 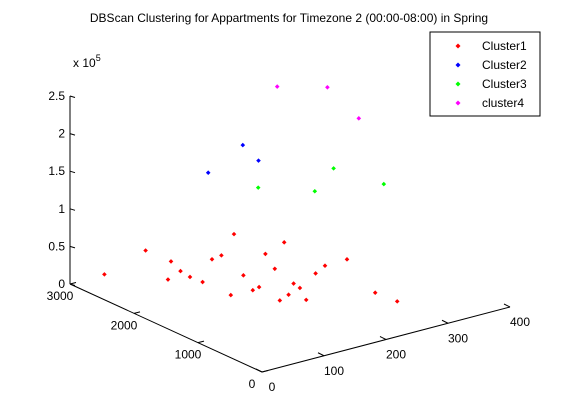 I want to click on z-tick-label: 2.5, so click(x=56, y=96).